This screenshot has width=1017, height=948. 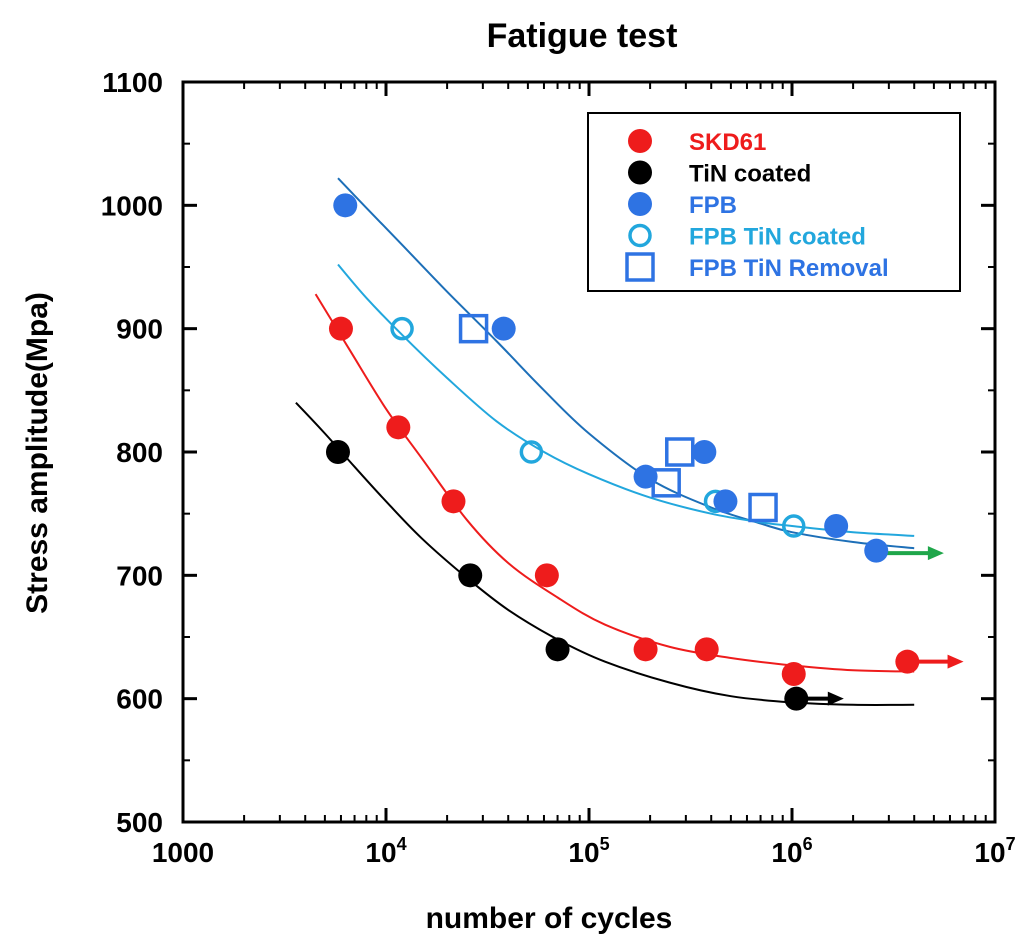 What do you see at coordinates (727, 142) in the screenshot?
I see `legend-label: SKD61` at bounding box center [727, 142].